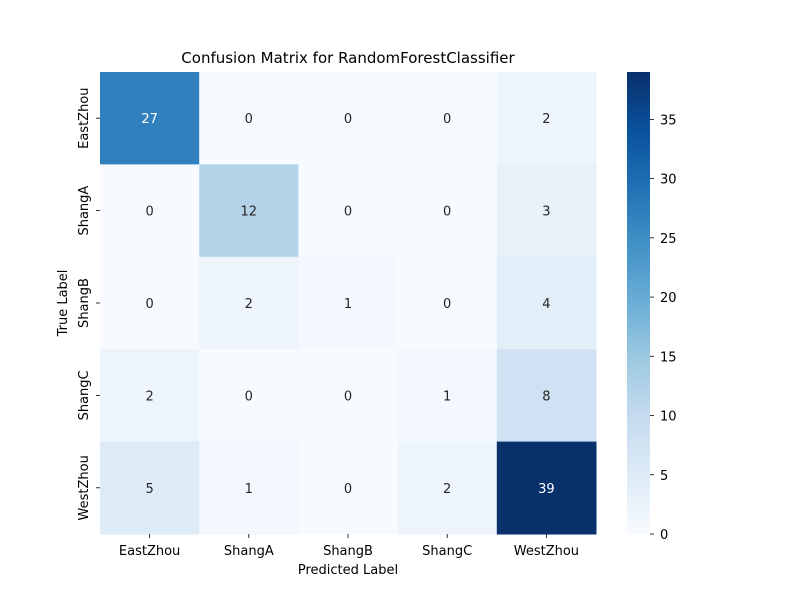 Image resolution: width=800 pixels, height=600 pixels. What do you see at coordinates (664, 476) in the screenshot?
I see `colorbar-tick-label: 5` at bounding box center [664, 476].